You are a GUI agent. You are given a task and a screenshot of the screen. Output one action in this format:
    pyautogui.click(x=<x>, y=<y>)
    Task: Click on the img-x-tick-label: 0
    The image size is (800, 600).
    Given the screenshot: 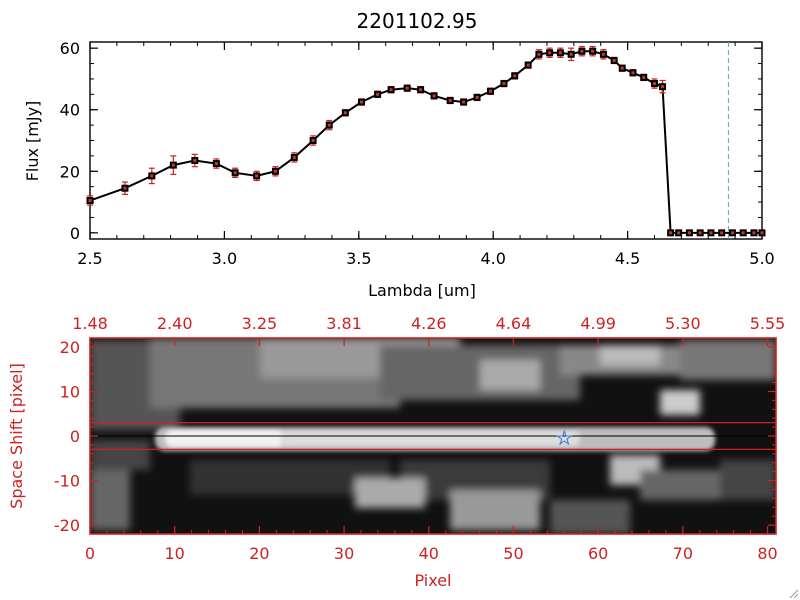 What is the action you would take?
    pyautogui.click(x=90, y=553)
    